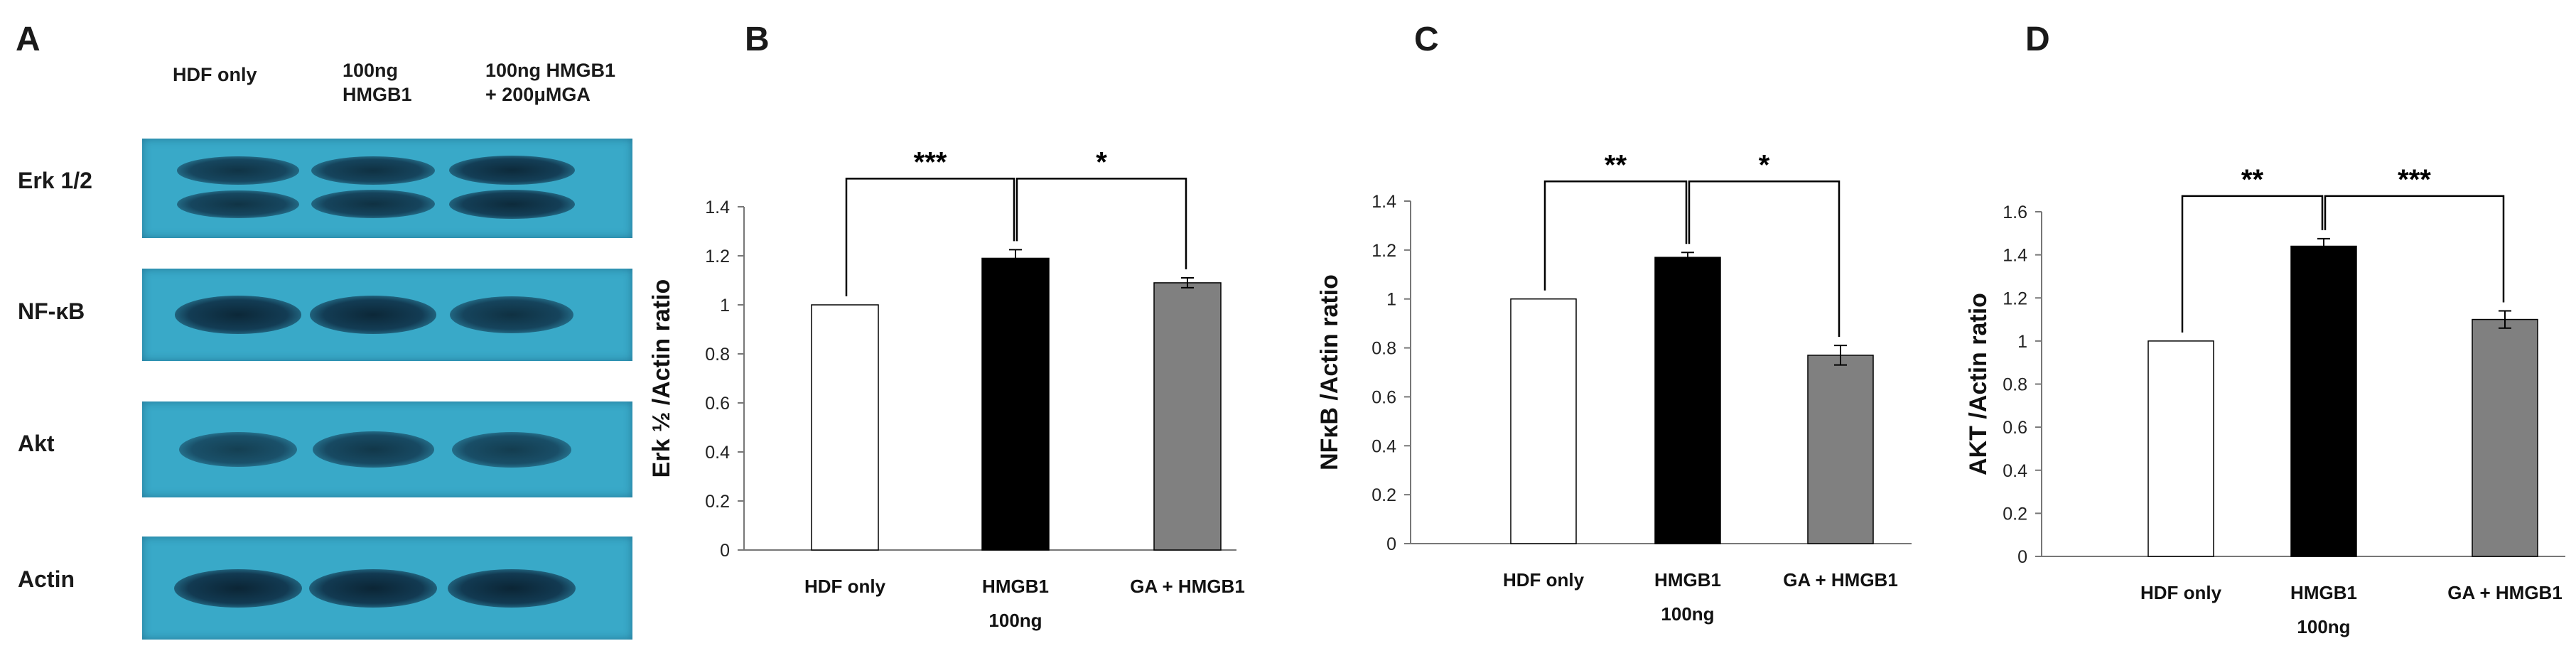 This screenshot has height=663, width=2576. I want to click on blot-row-label: Akt, so click(37, 444).